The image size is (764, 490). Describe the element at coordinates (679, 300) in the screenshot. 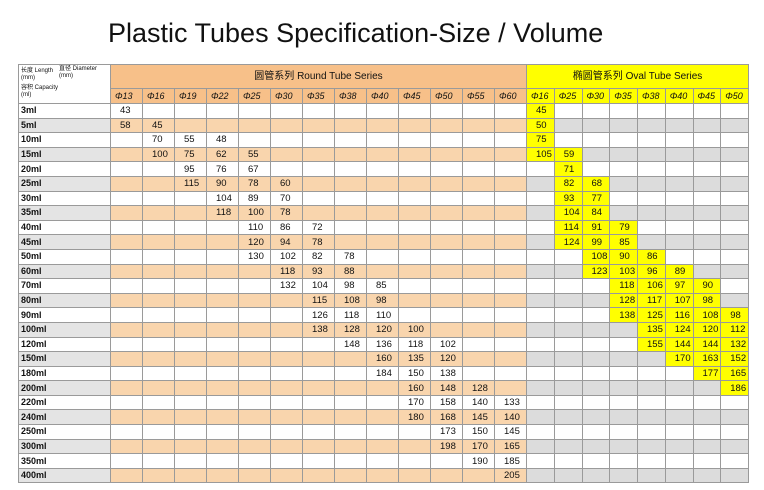

I see `oval-cell: 107` at that location.